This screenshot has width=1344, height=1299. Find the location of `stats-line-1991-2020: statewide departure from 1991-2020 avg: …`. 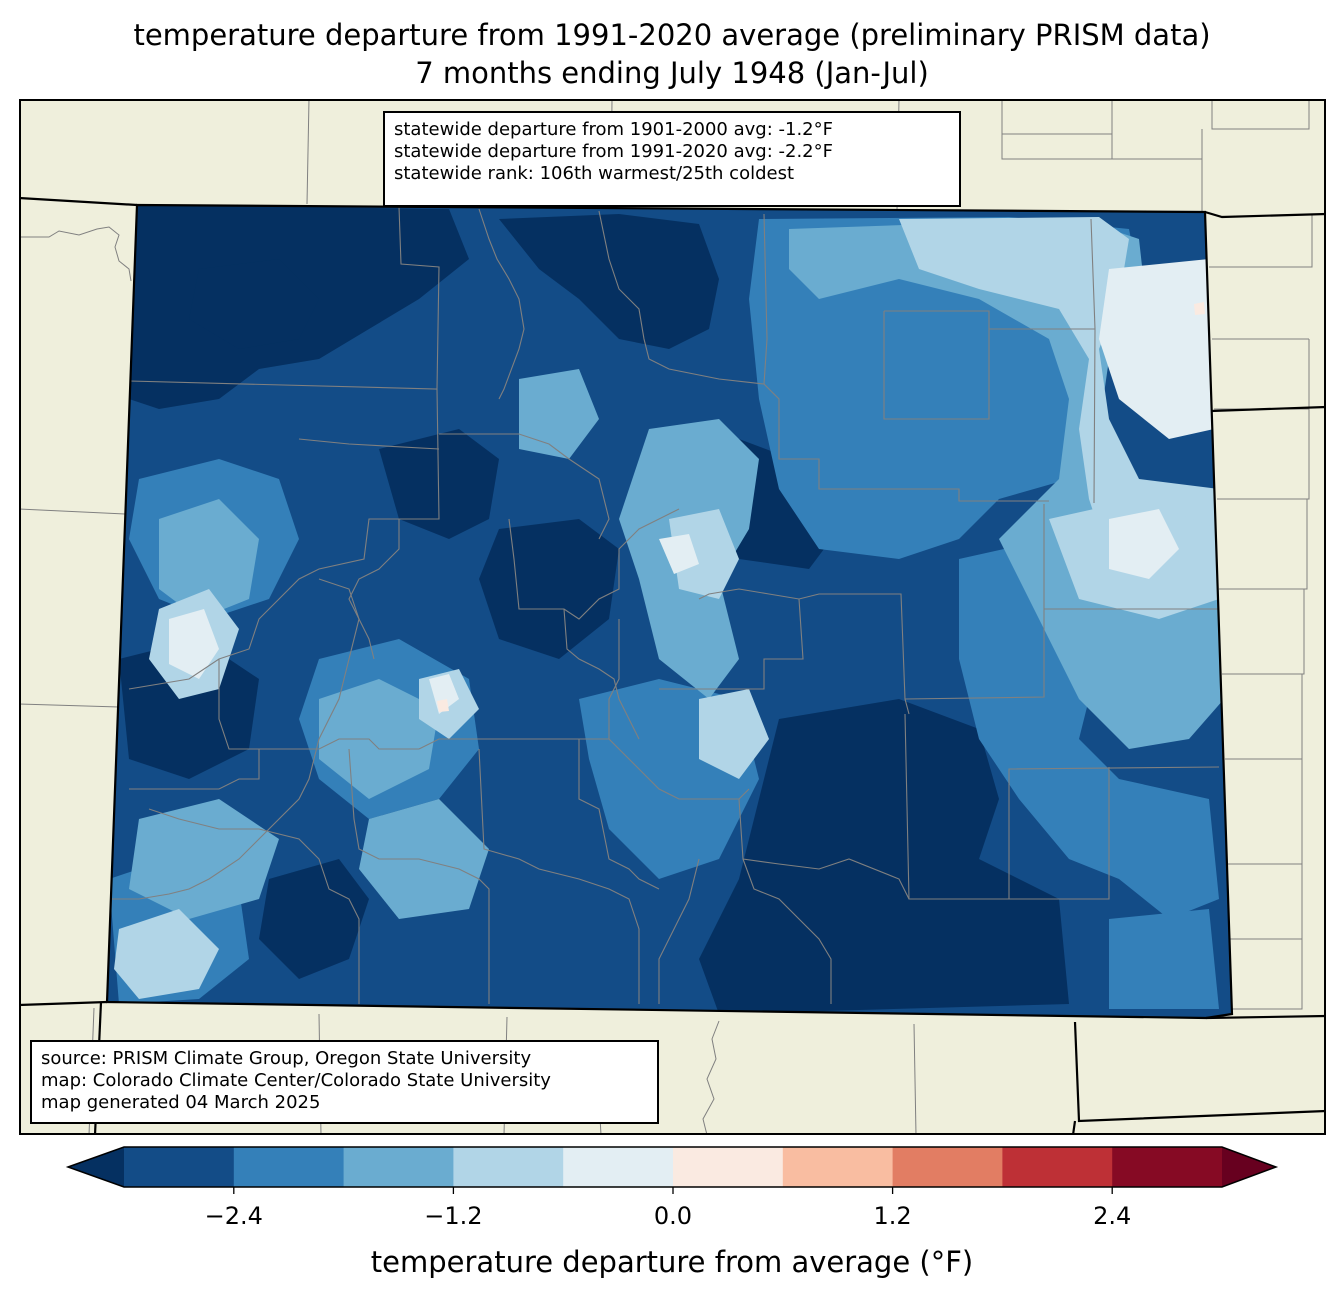

stats-line-1991-2020: statewide departure from 1991-2020 avg: … is located at coordinates (613, 151).